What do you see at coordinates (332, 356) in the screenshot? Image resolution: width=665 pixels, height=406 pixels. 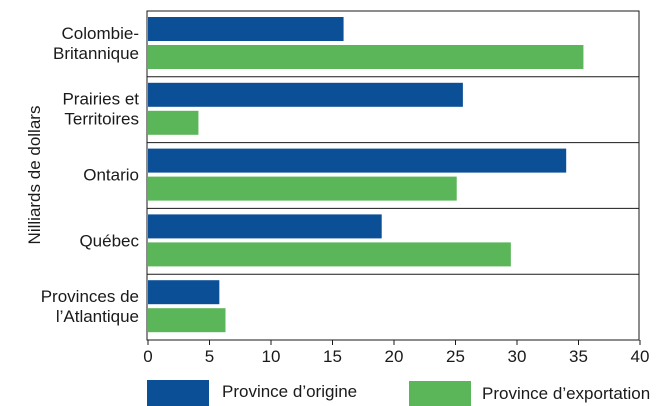 I see `x-tick-label: 15` at bounding box center [332, 356].